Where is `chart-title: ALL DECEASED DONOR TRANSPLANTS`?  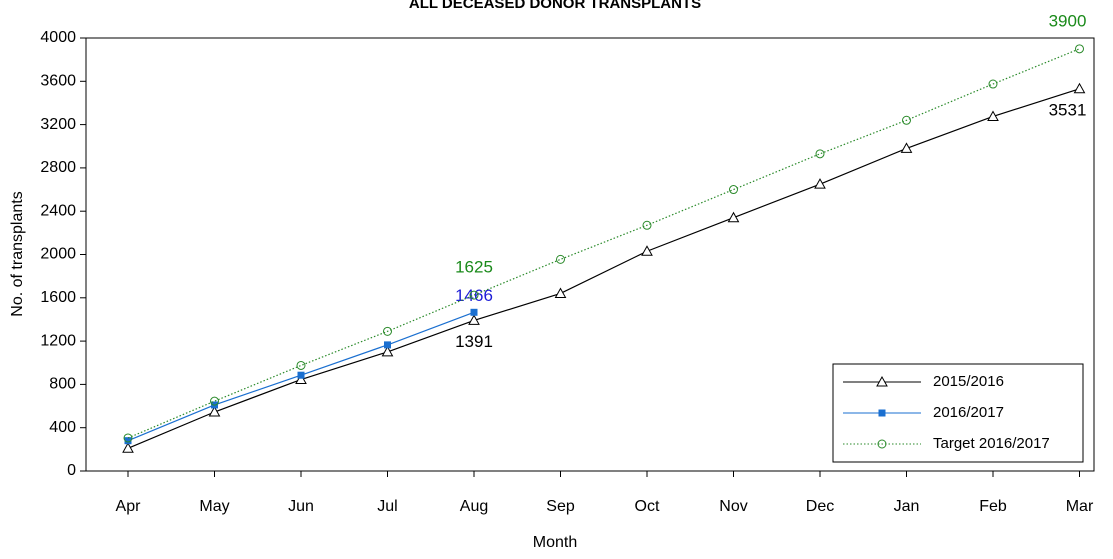 chart-title: ALL DECEASED DONOR TRANSPLANTS is located at coordinates (555, 6).